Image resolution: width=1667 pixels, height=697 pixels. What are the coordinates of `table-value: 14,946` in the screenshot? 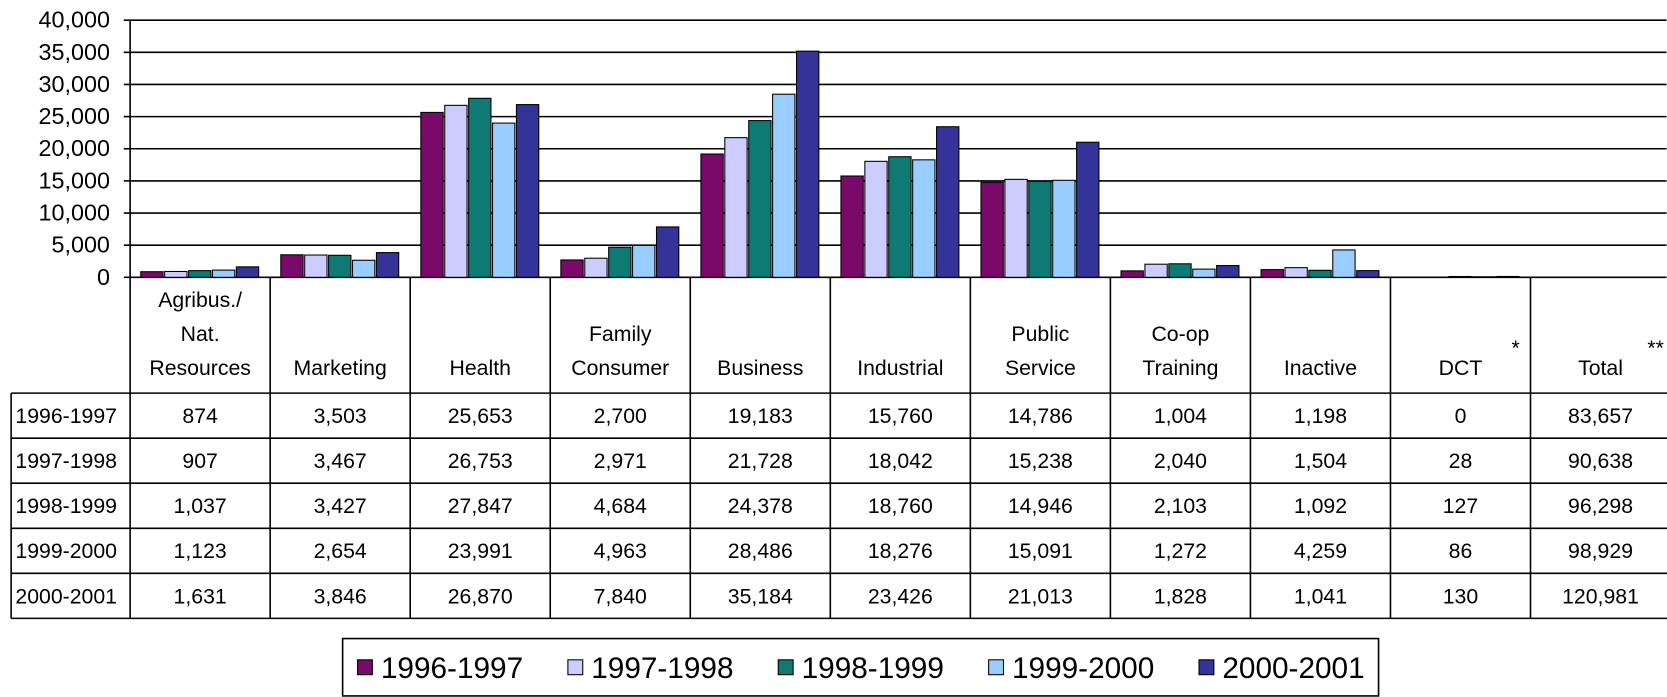 It's located at (1040, 506).